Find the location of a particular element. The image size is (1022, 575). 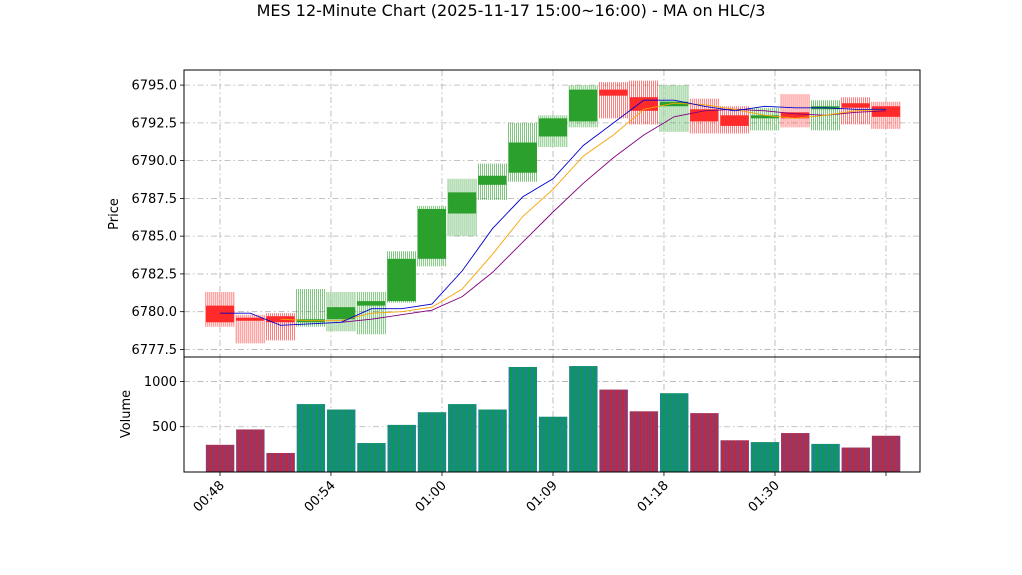

price-tick-label: 6780.0 is located at coordinates (155, 312).